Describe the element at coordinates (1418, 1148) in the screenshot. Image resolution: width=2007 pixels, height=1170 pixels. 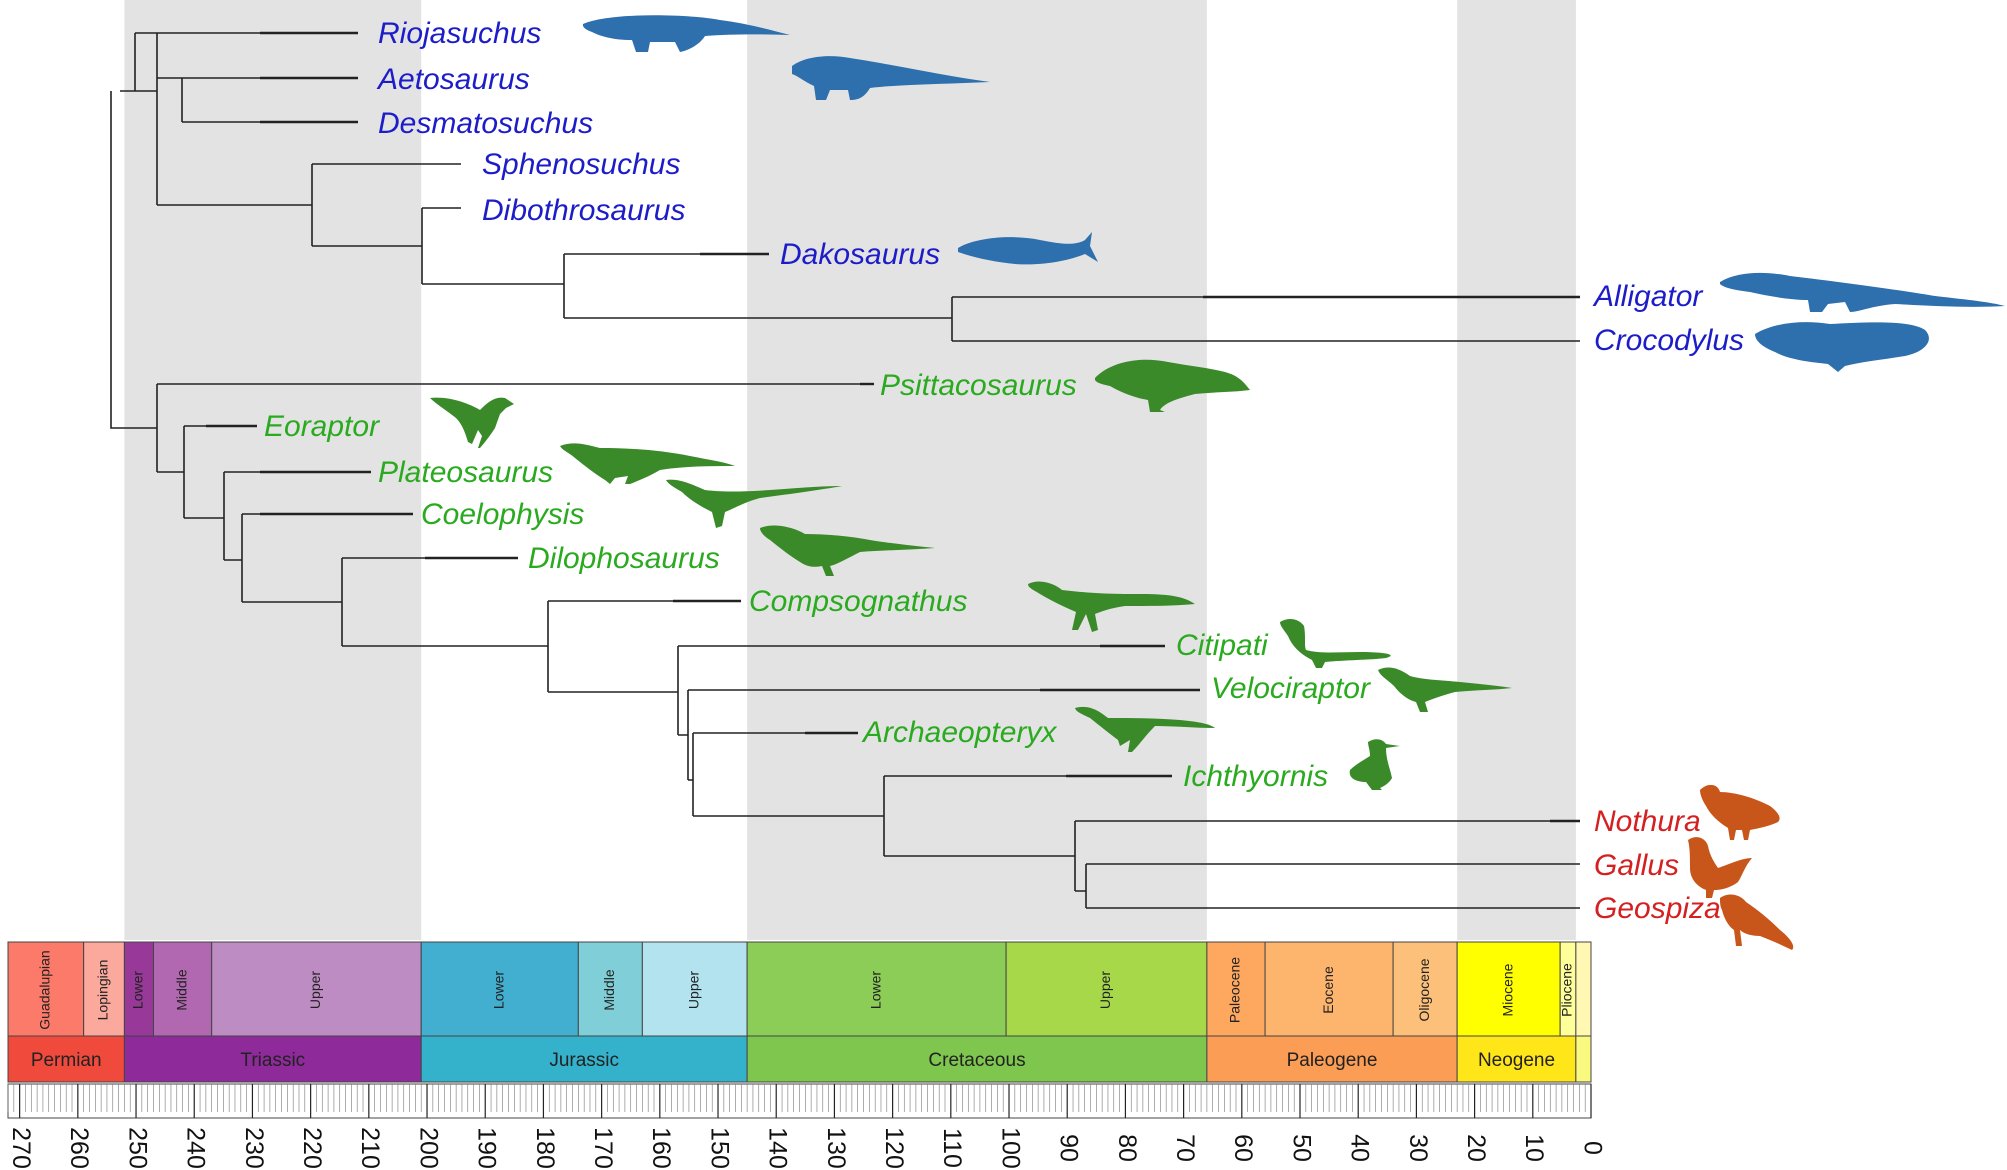
I see `axis-tick-label: 30` at that location.